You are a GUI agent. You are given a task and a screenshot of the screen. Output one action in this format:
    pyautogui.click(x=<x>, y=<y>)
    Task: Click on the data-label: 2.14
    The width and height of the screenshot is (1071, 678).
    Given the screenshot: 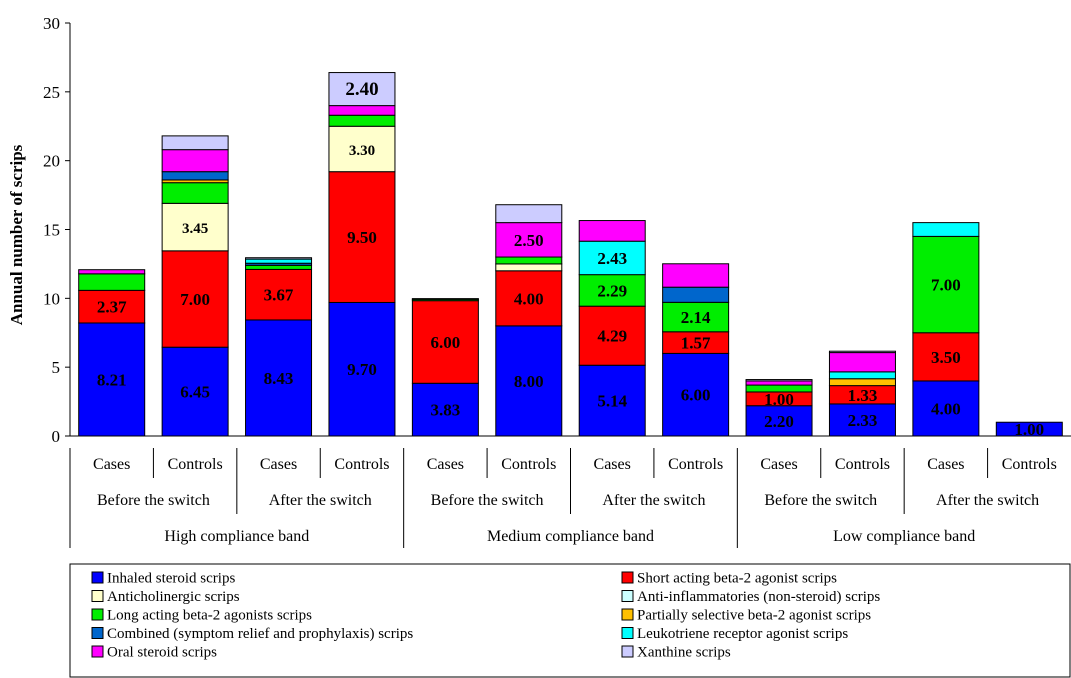 What is the action you would take?
    pyautogui.click(x=696, y=317)
    